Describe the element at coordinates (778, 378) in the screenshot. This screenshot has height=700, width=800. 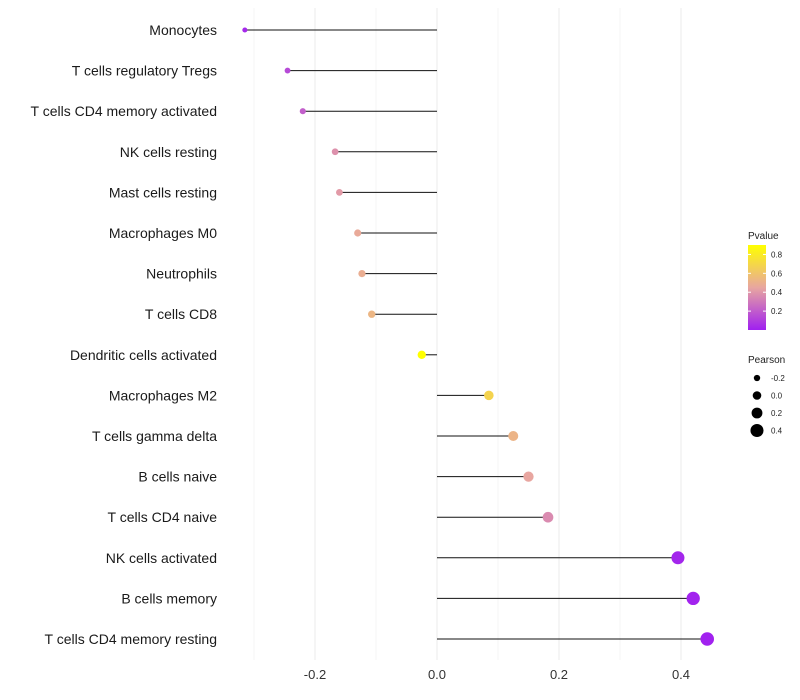
I see `pearson-key-label: -0.2` at that location.